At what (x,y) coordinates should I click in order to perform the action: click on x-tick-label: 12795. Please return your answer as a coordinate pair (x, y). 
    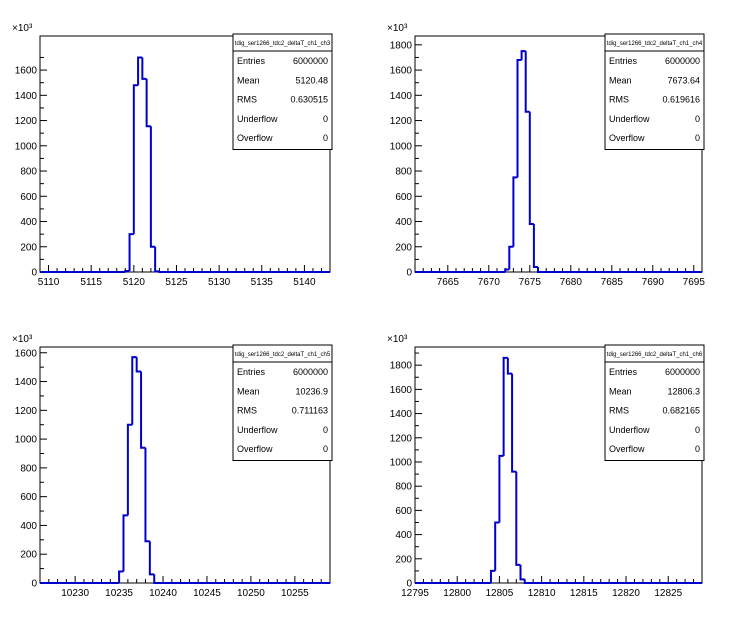
    Looking at the image, I should click on (415, 593).